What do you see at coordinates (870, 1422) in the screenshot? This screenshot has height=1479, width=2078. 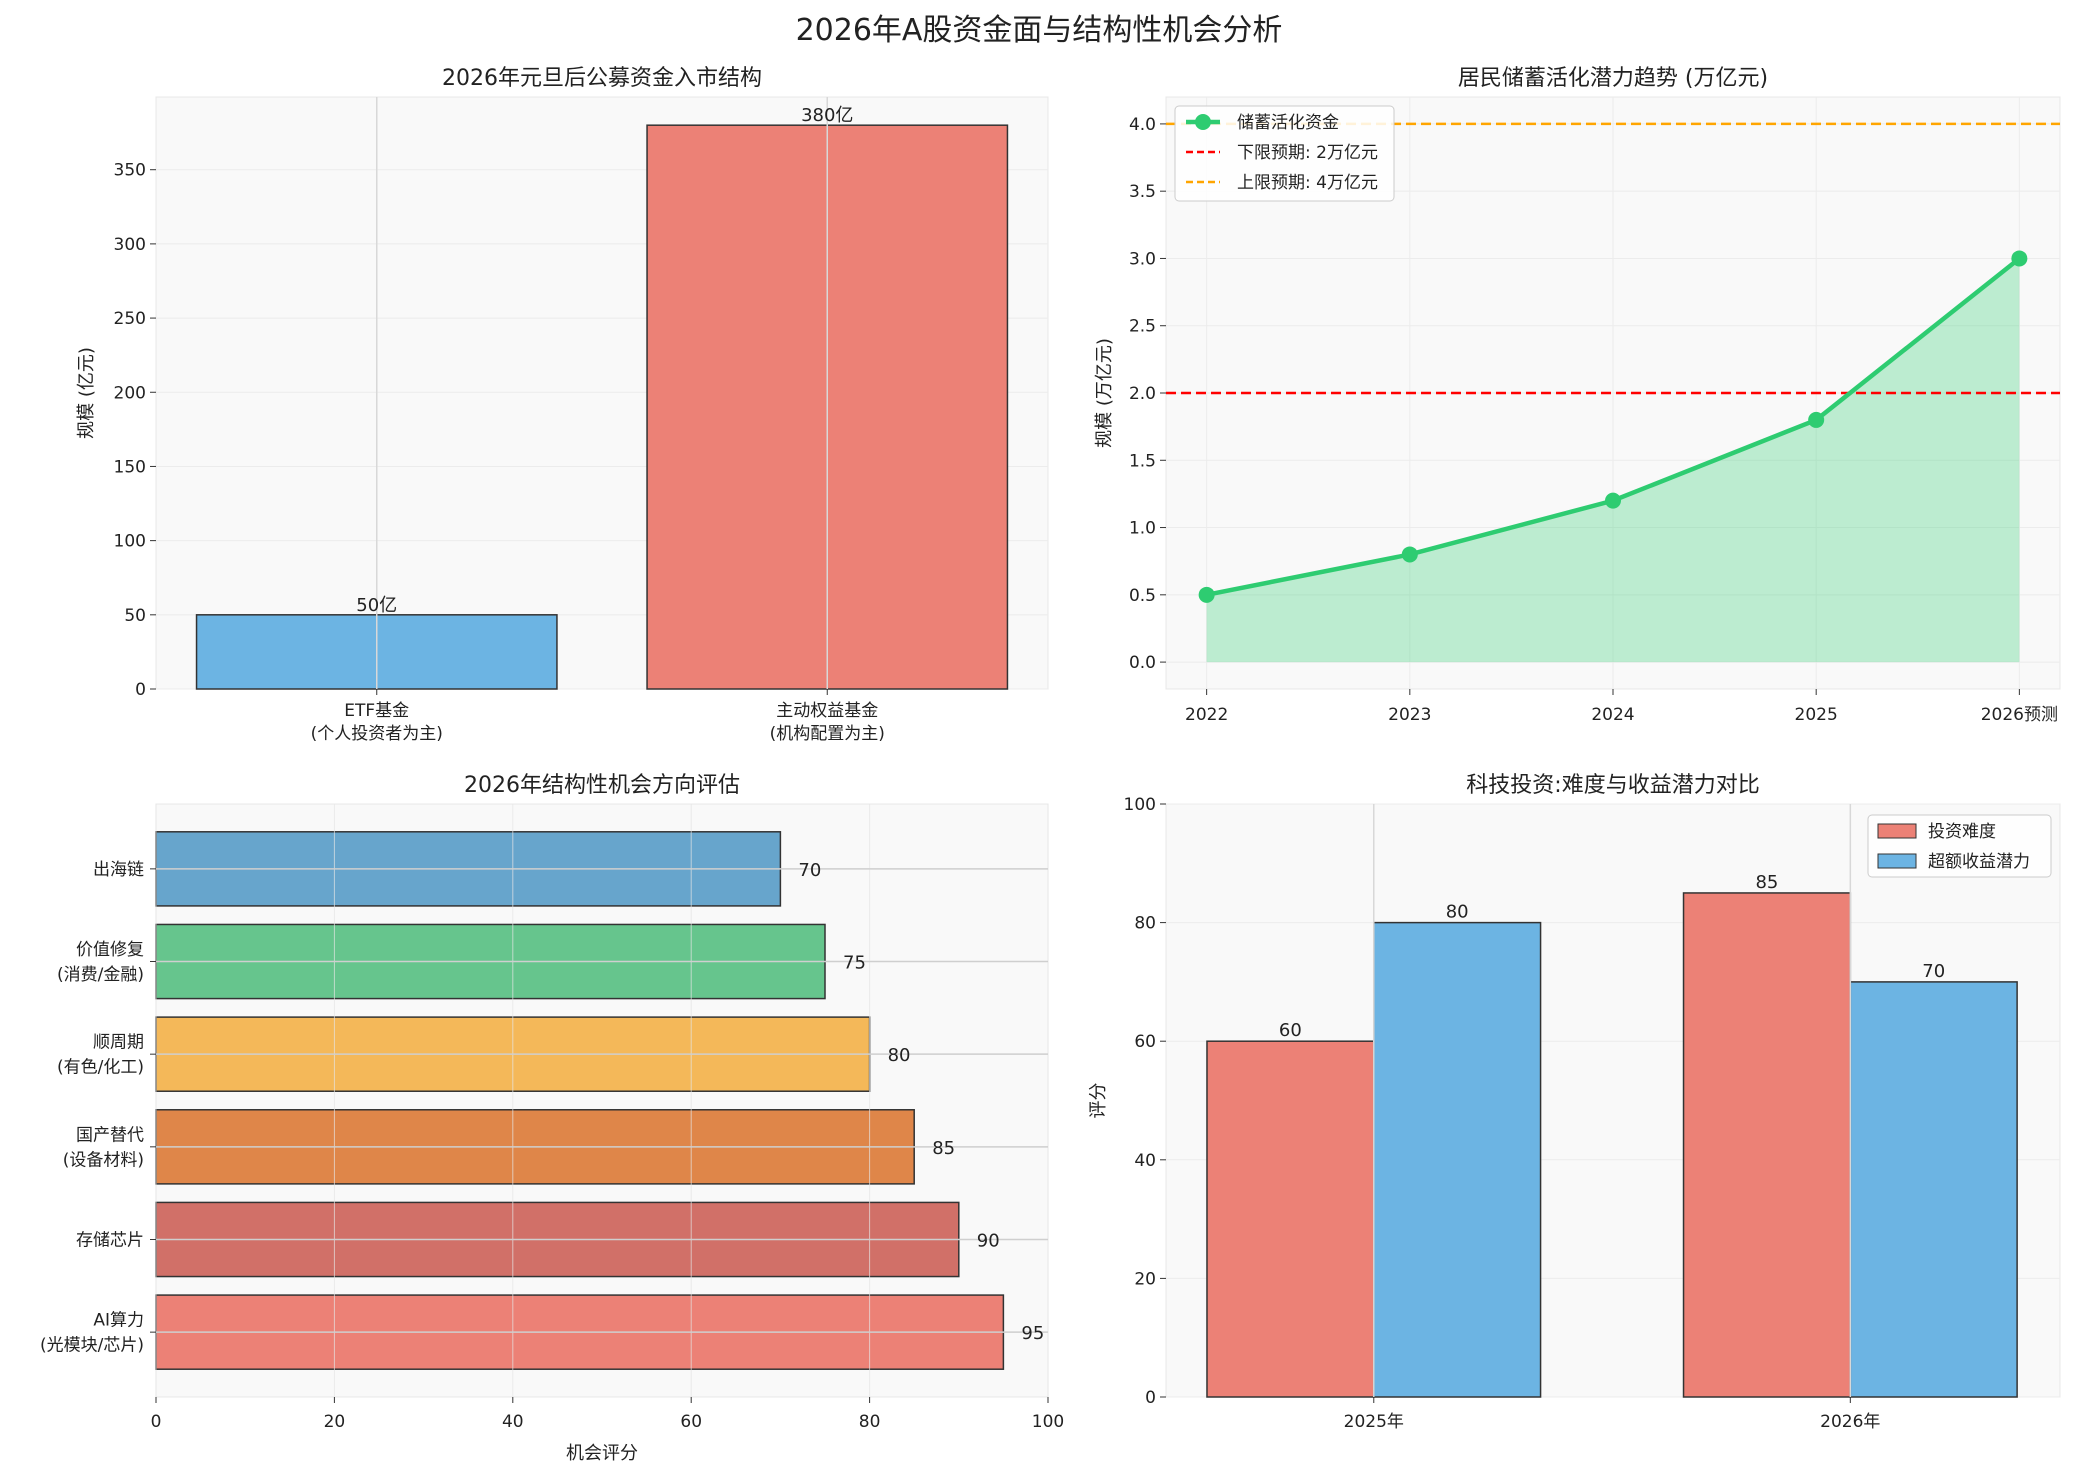 I see `x-tick-label: 80` at bounding box center [870, 1422].